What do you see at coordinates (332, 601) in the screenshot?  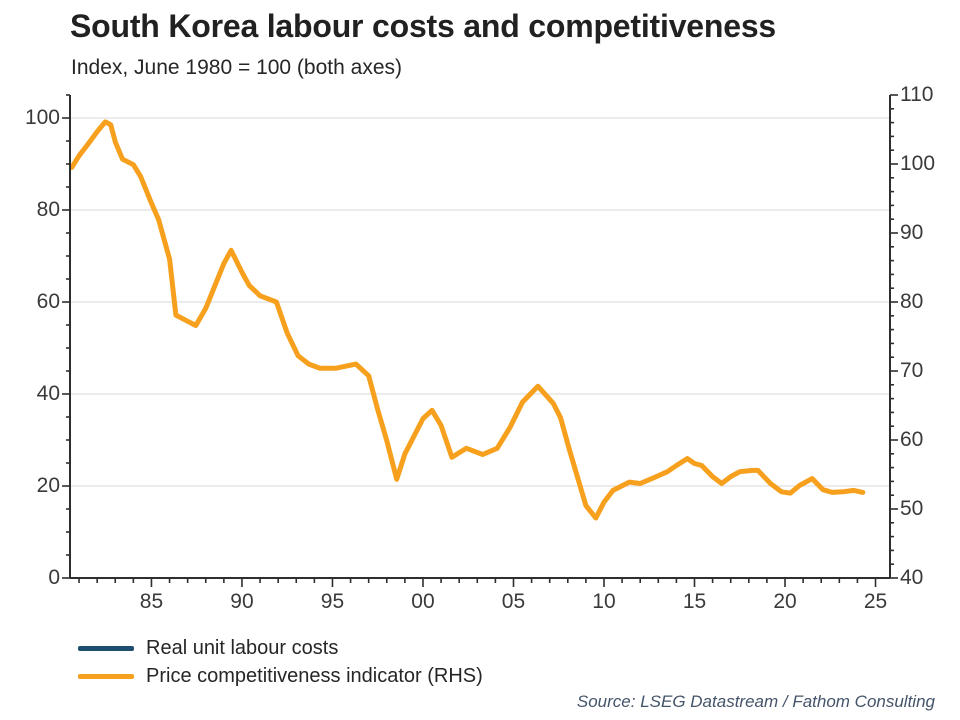 I see `x-axis-tick-label: 95` at bounding box center [332, 601].